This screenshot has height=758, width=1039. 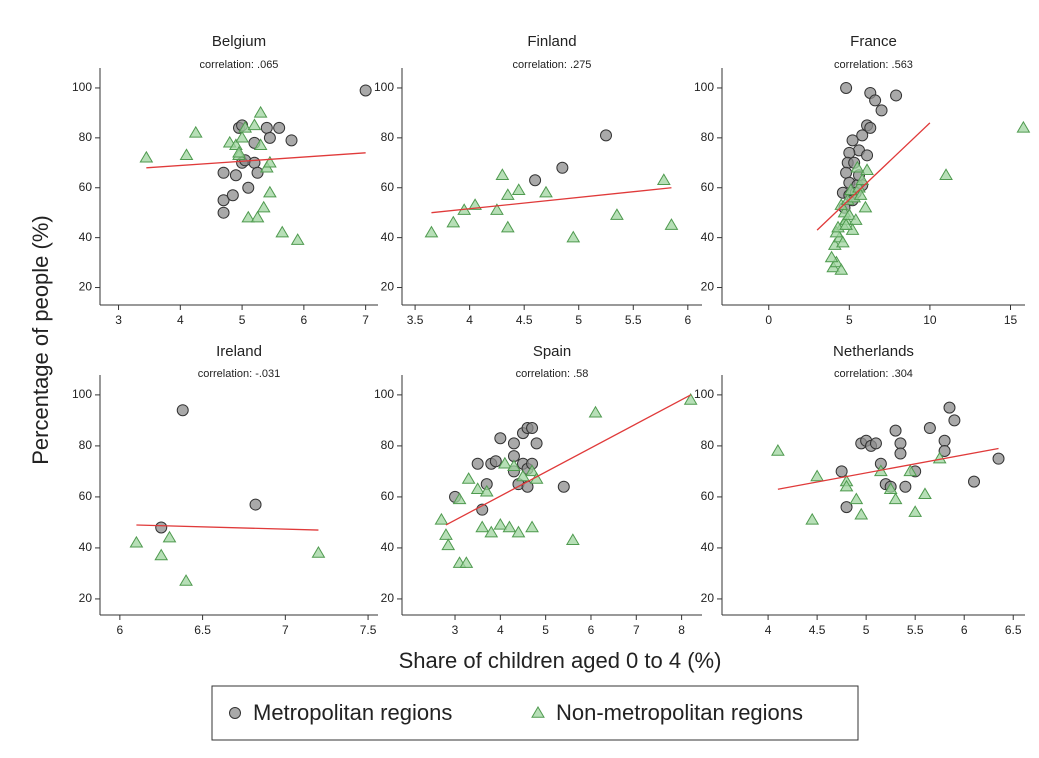 I want to click on y-tick-label: 100, so click(x=82, y=394).